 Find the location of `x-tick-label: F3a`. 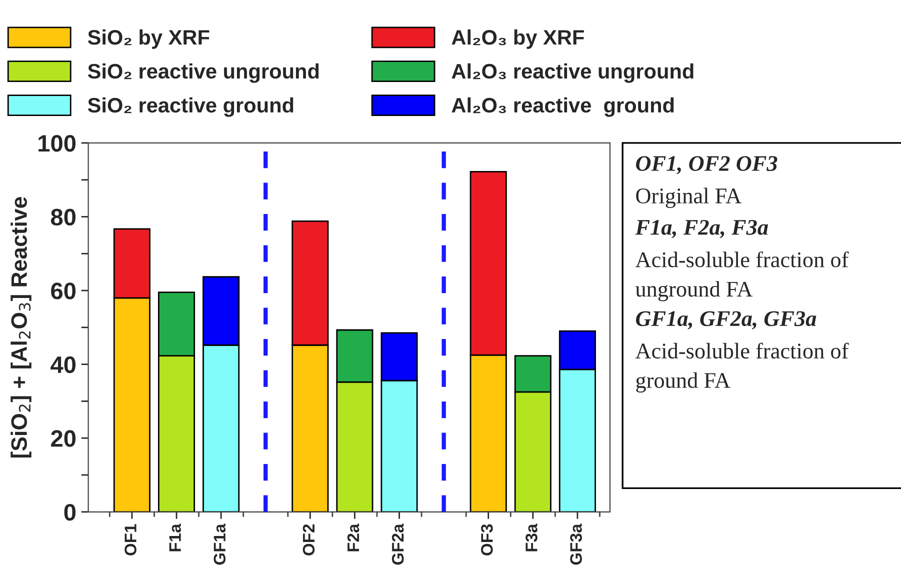

x-tick-label: F3a is located at coordinates (532, 538).